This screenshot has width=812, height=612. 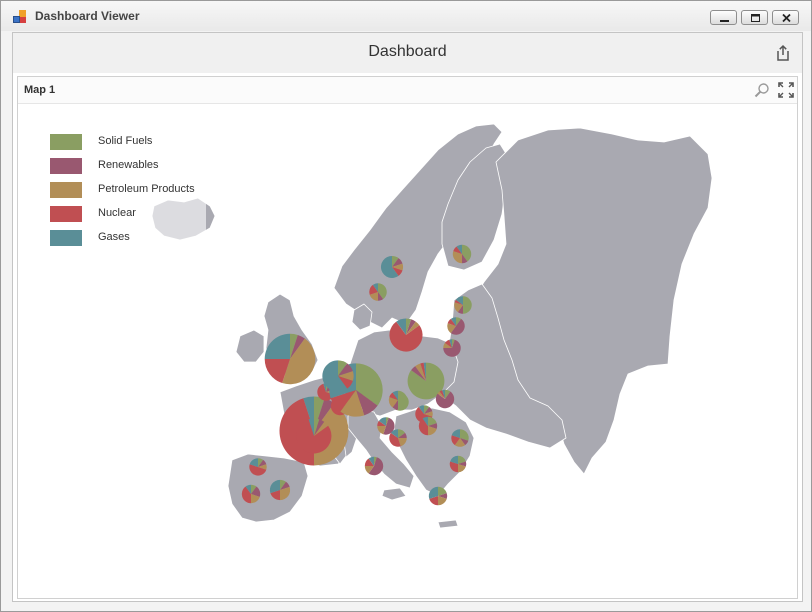 I want to click on close-button, so click(x=785, y=17).